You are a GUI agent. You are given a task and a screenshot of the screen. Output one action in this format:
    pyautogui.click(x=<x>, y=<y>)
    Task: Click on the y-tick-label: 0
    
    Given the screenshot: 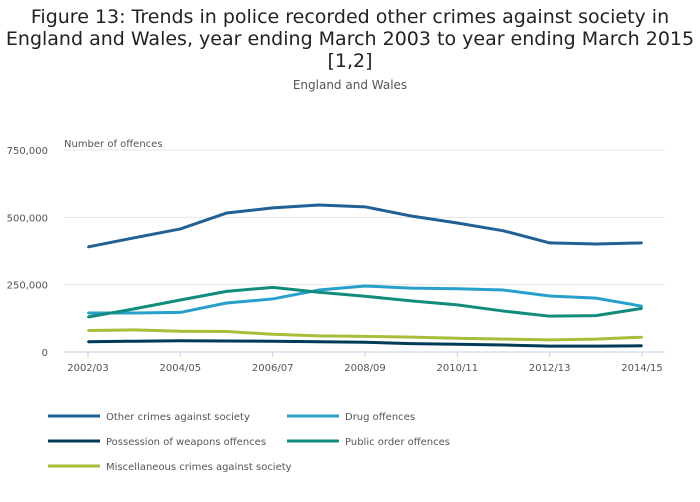 What is the action you would take?
    pyautogui.click(x=45, y=353)
    